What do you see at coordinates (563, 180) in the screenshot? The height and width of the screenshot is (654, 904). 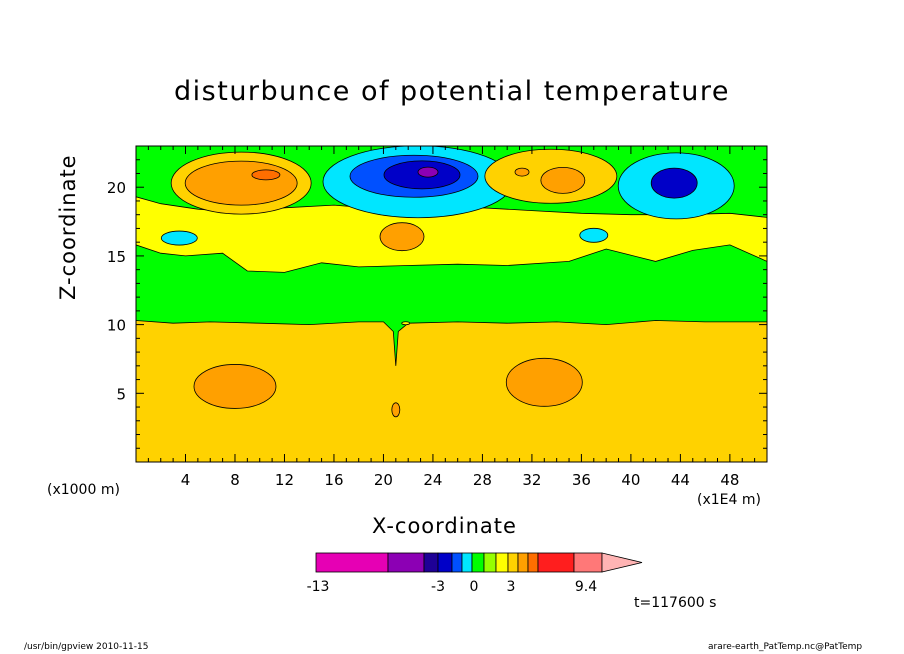 I see `region-warm-cell-upper-3-core` at bounding box center [563, 180].